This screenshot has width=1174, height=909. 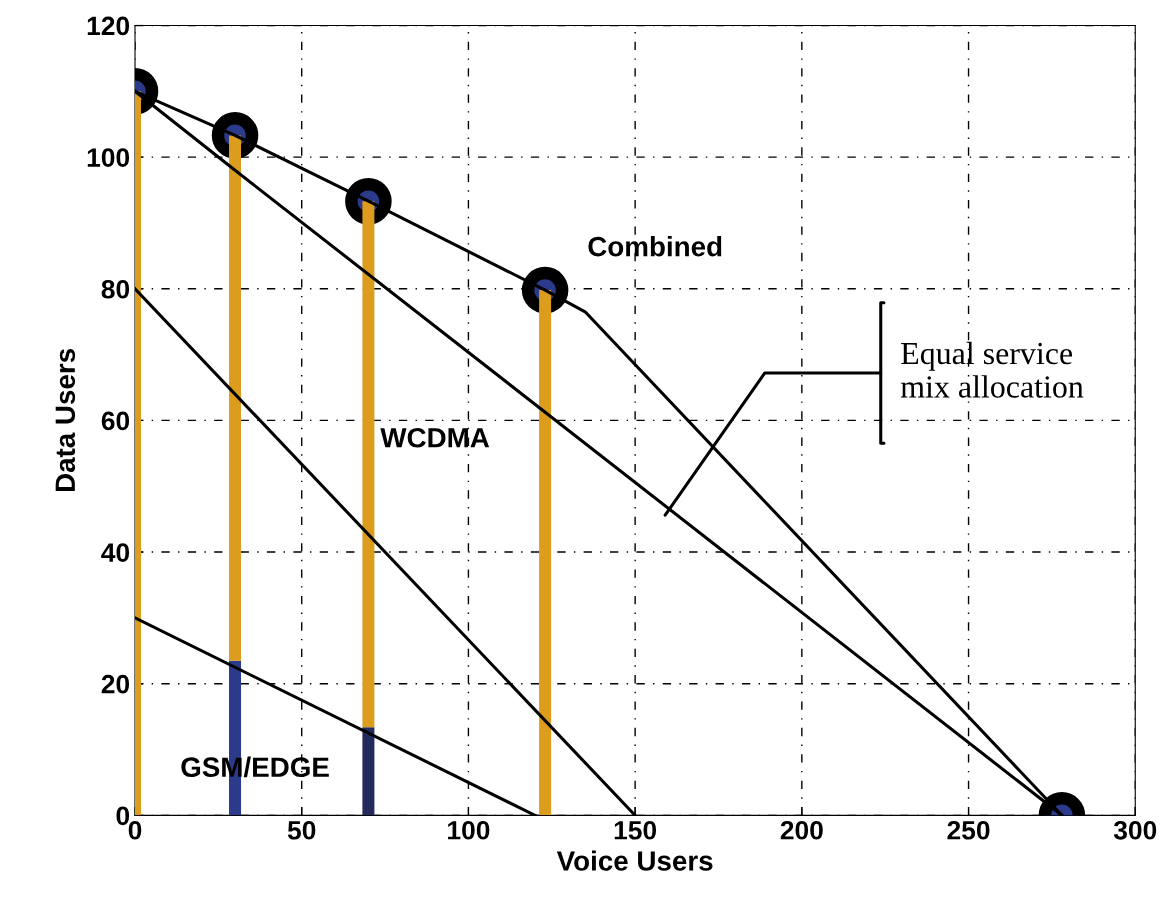 I want to click on x-tick-label: 50, so click(x=301, y=830).